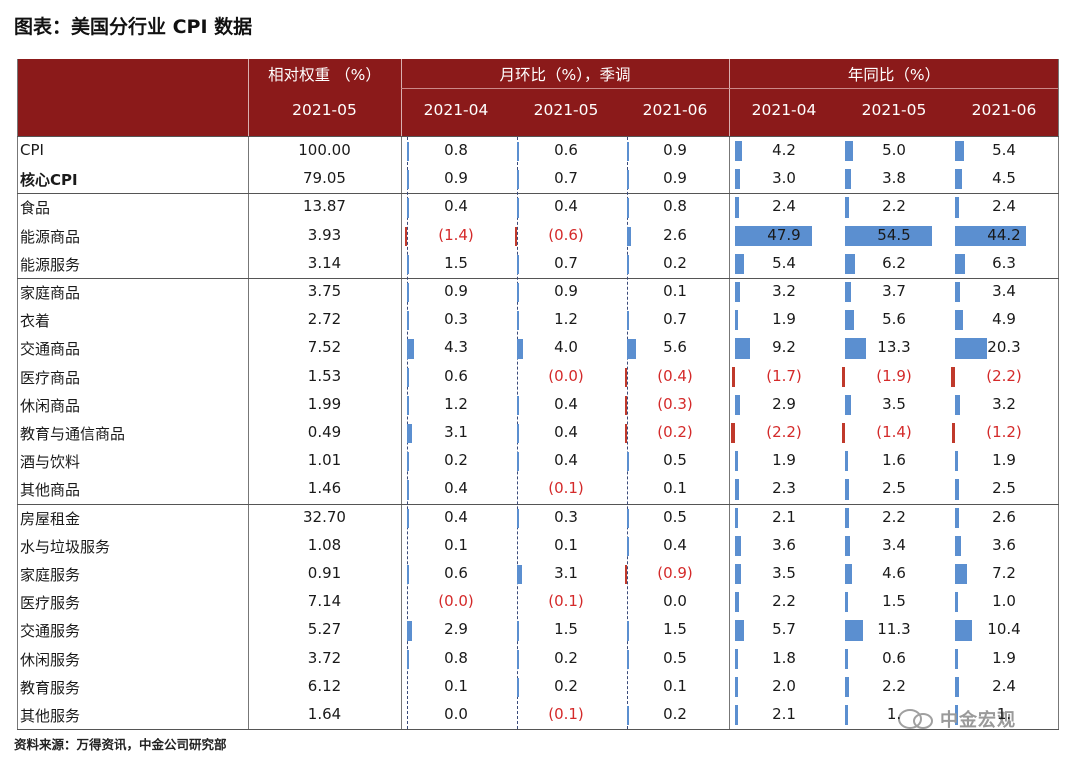  Describe the element at coordinates (456, 347) in the screenshot. I see `mom-value: 4.3` at that location.